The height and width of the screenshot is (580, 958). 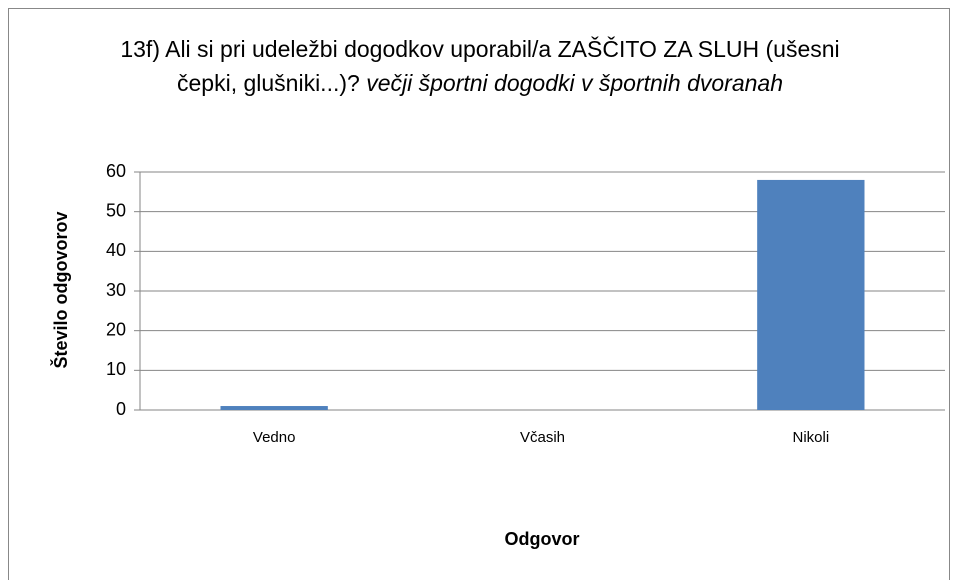 What do you see at coordinates (60, 289) in the screenshot?
I see `y-axis-label: Število odgovorov` at bounding box center [60, 289].